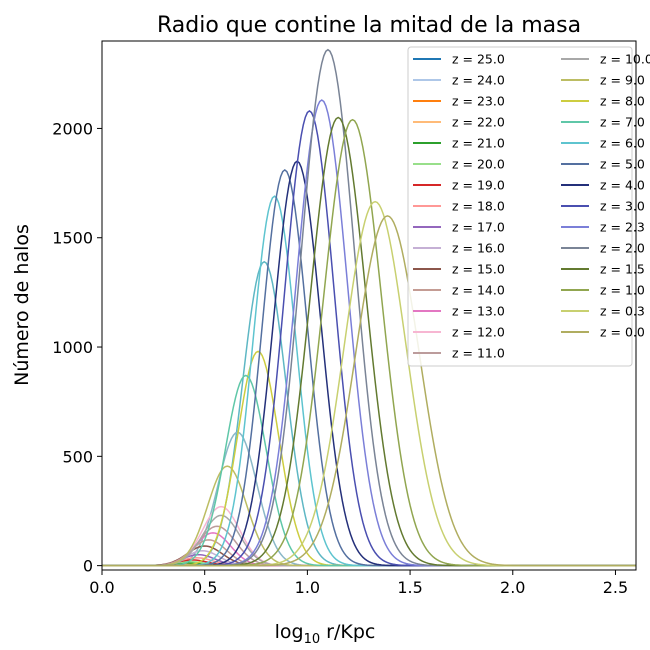  Describe the element at coordinates (622, 80) in the screenshot. I see `legend-label: z = 9.0` at that location.